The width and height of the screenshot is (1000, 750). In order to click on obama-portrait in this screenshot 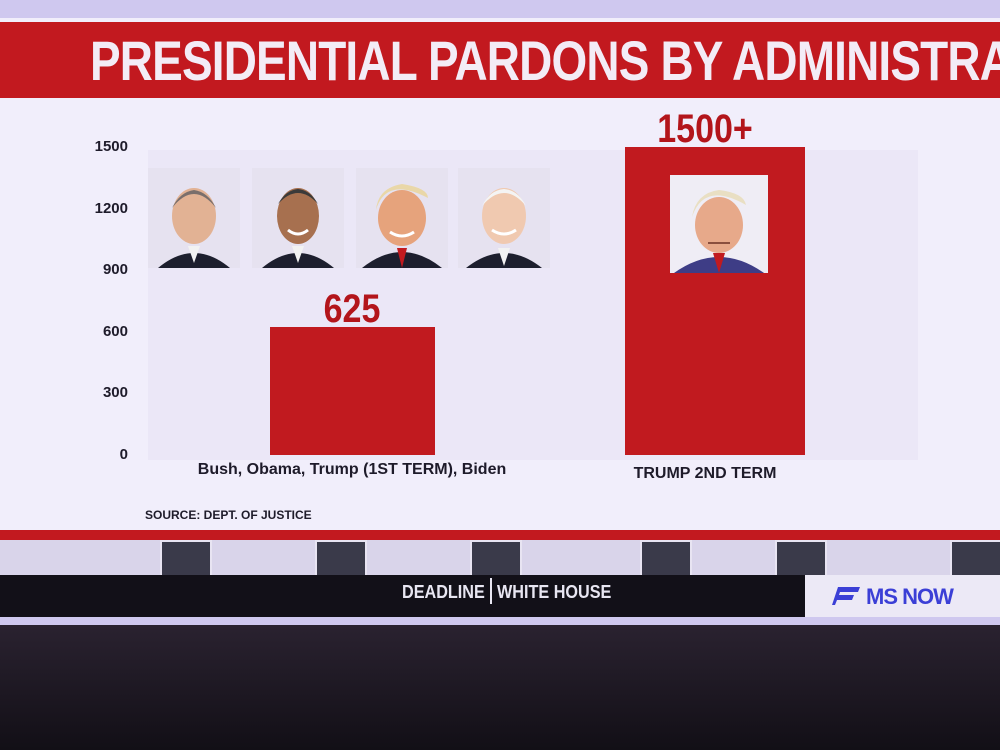, I will do `click(298, 218)`.